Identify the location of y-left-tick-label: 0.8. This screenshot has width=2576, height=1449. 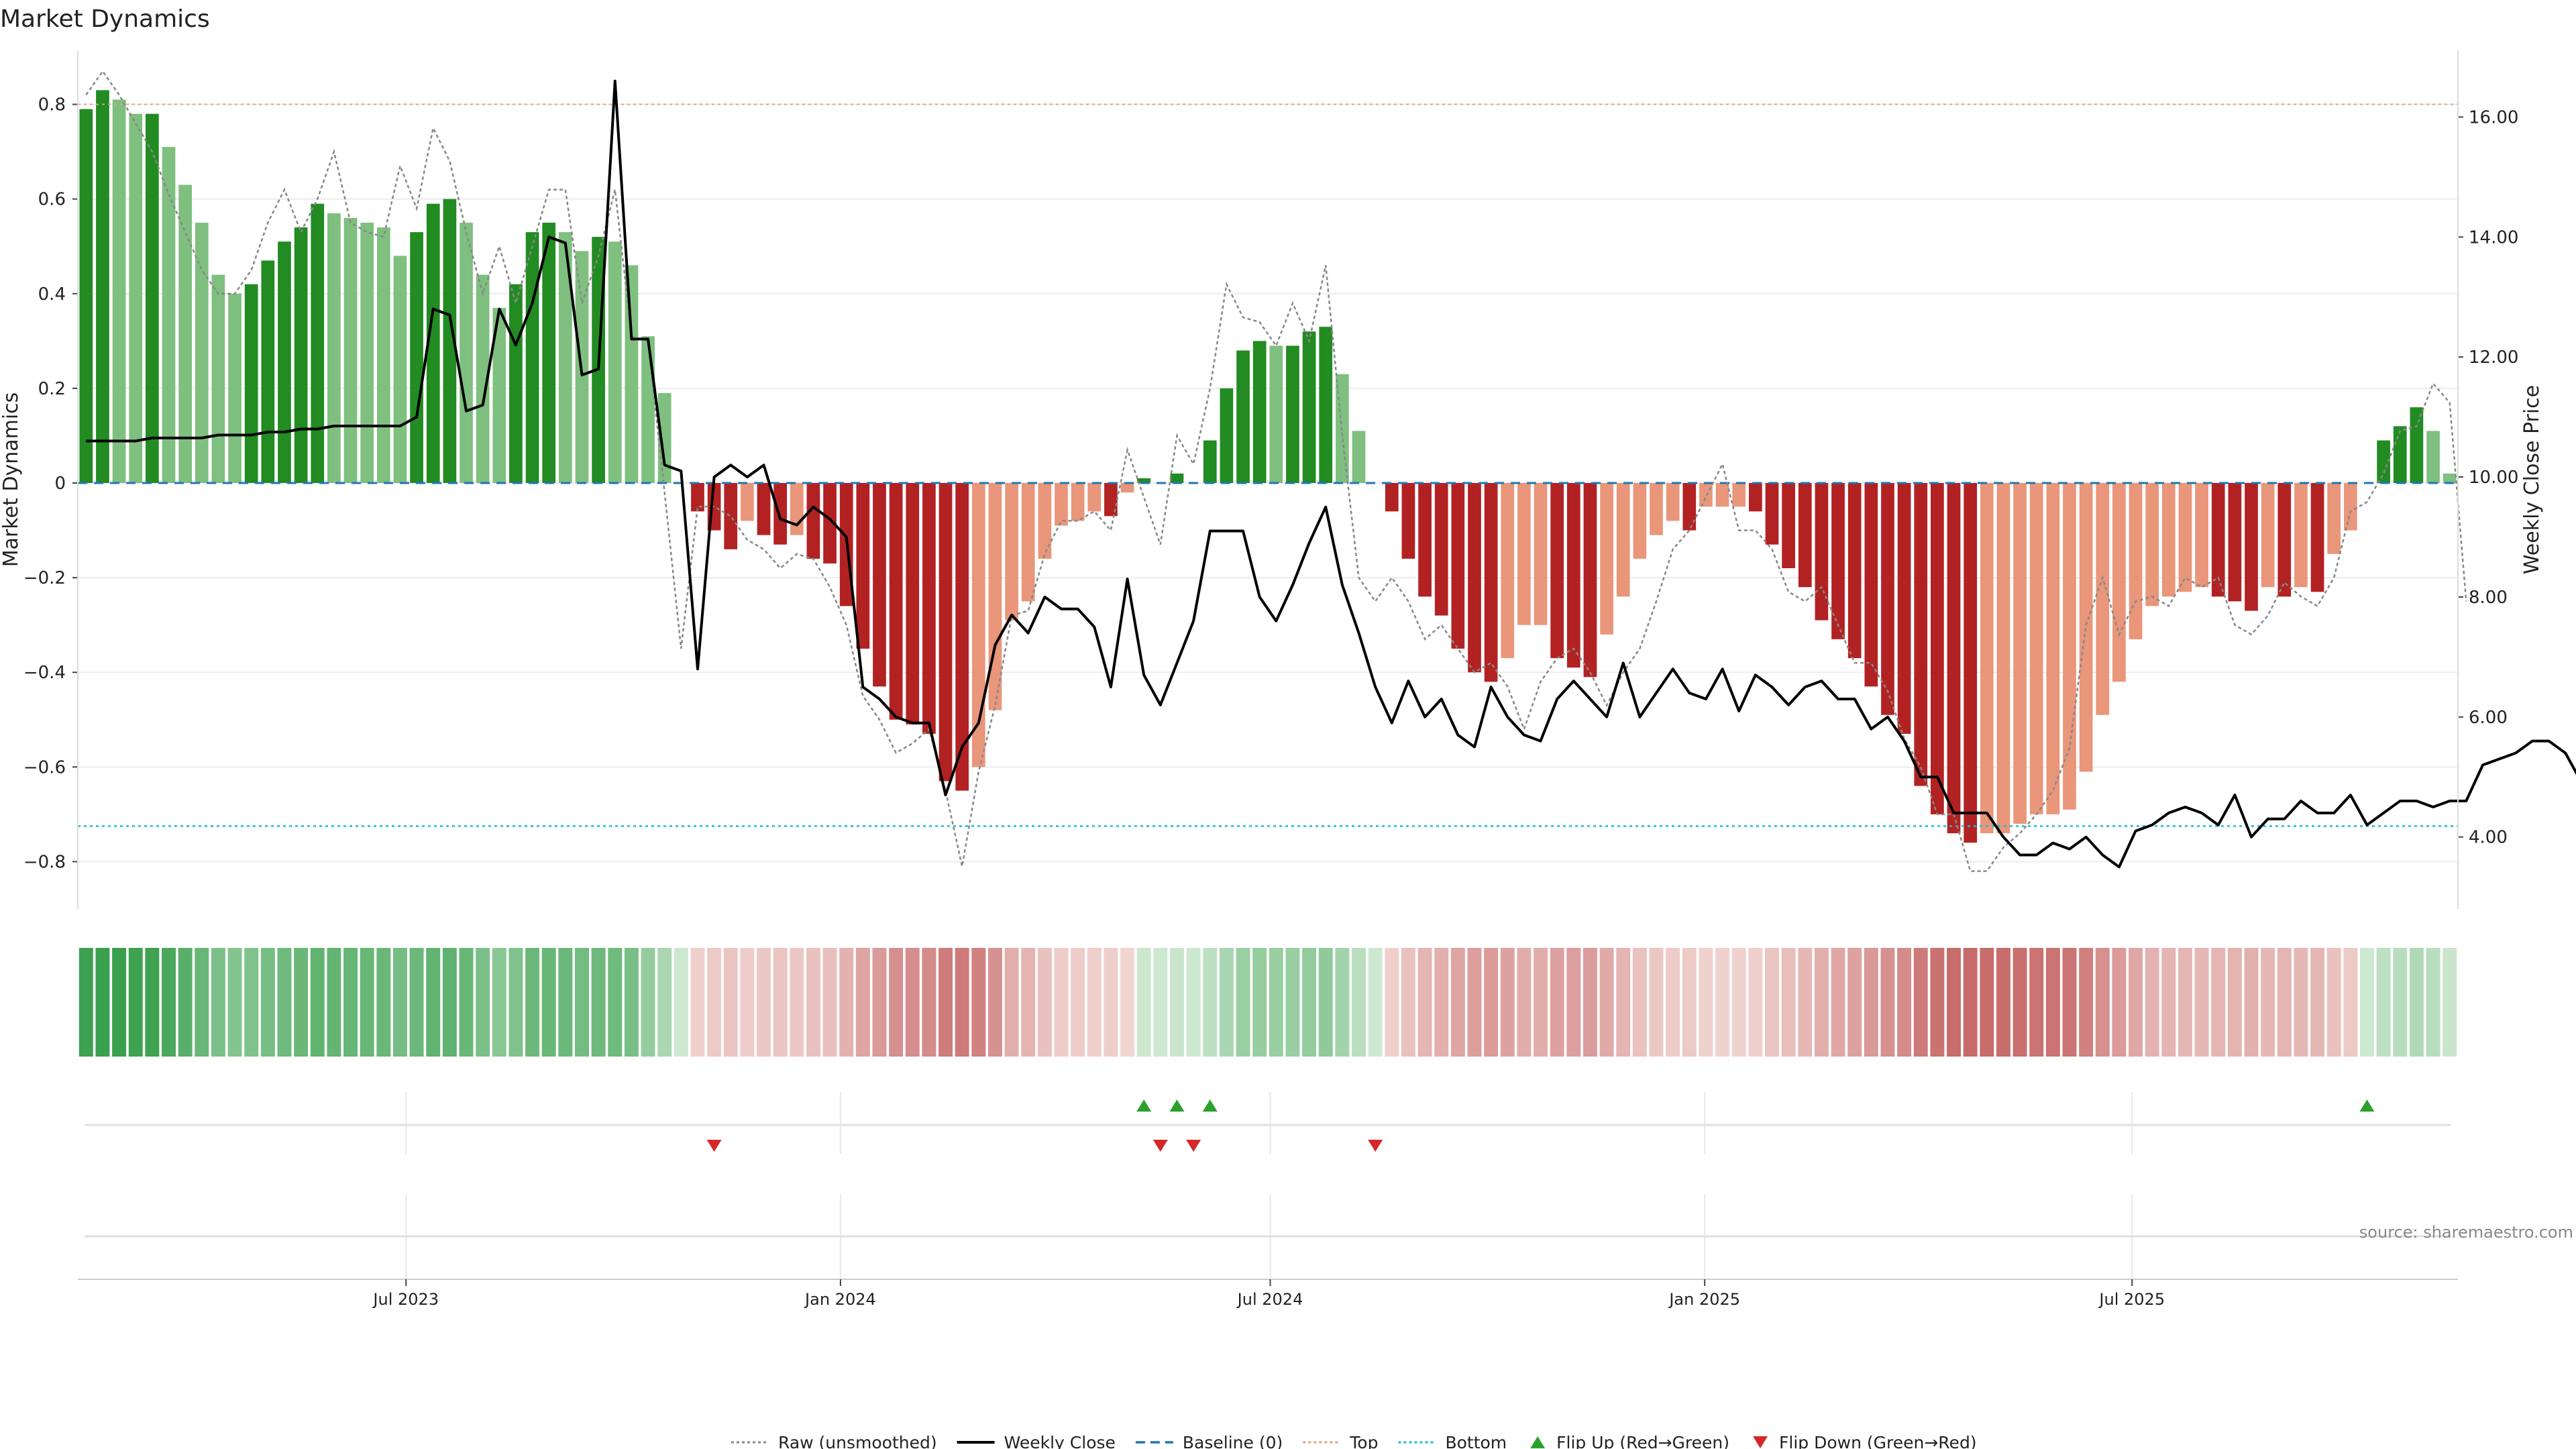
(52, 105).